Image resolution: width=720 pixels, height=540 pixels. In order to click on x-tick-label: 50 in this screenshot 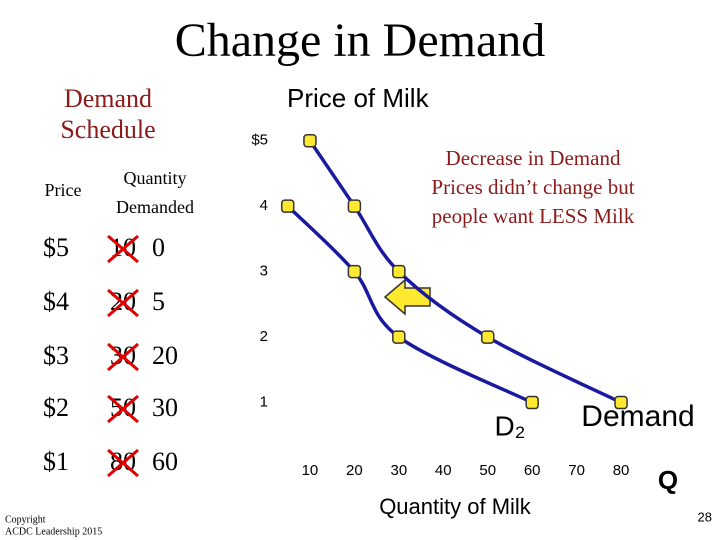, I will do `click(487, 470)`.